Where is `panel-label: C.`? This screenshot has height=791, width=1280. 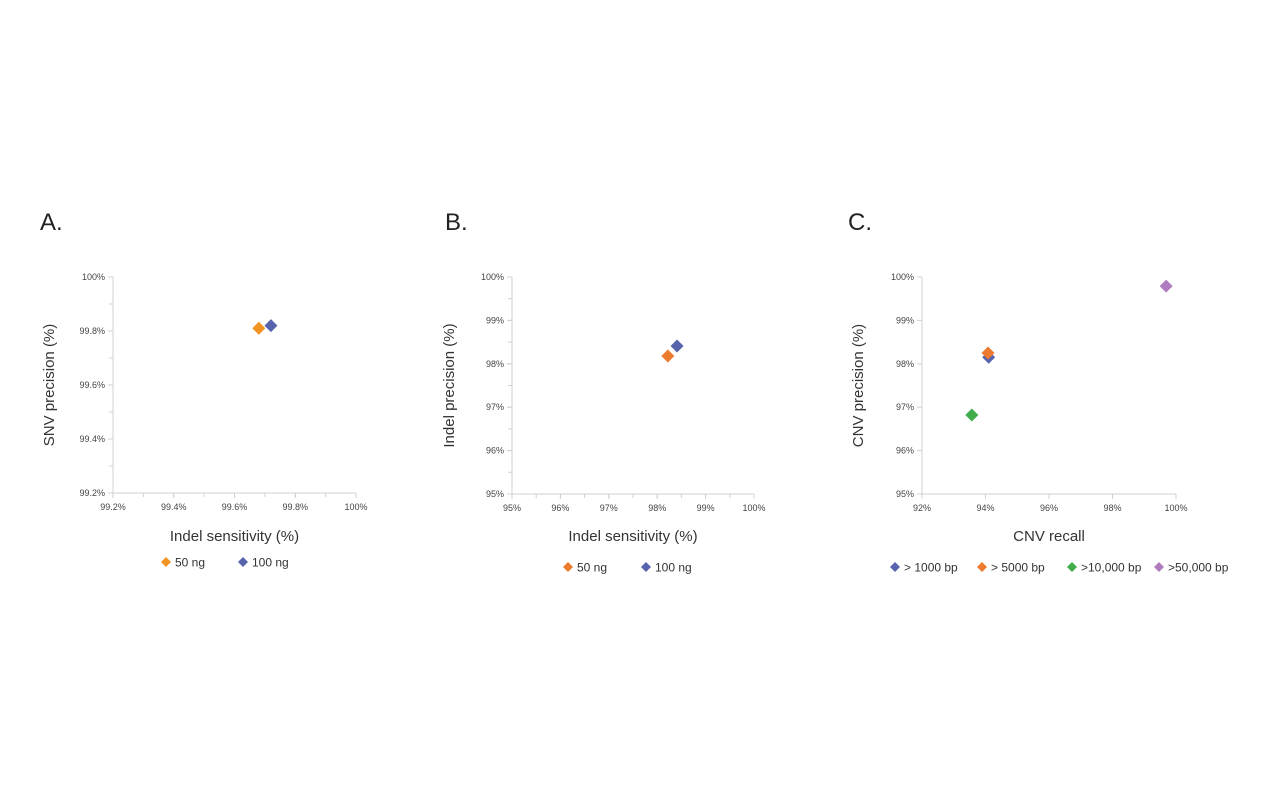
panel-label: C. is located at coordinates (860, 222).